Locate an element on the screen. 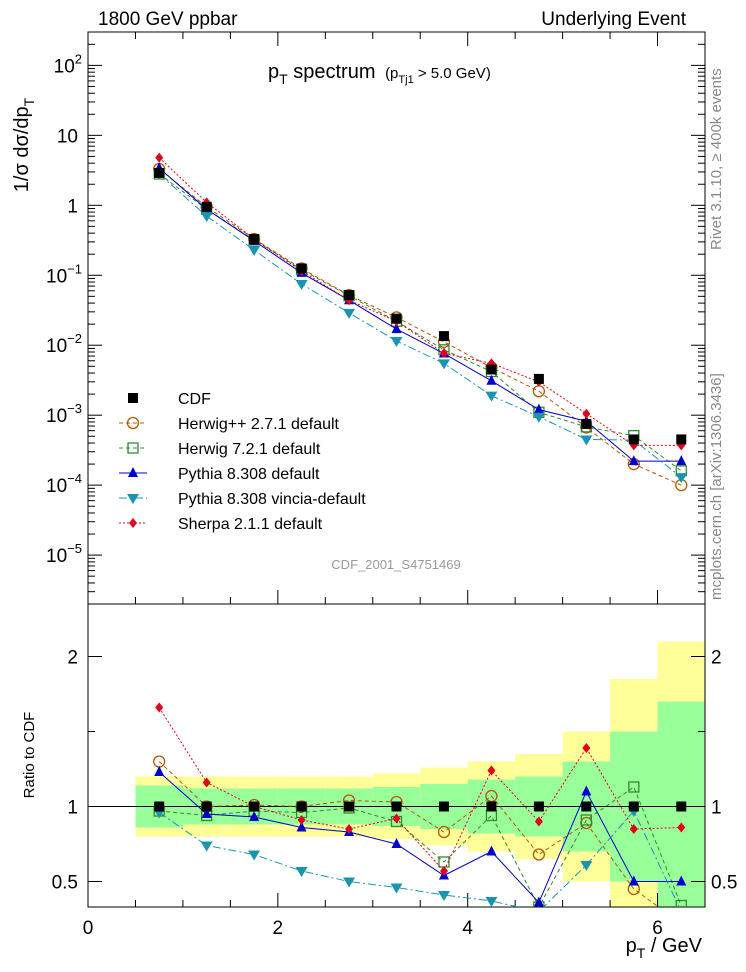 The height and width of the screenshot is (972, 746). y-axis-label: 1/σ dσ/dpT is located at coordinates (24, 144).